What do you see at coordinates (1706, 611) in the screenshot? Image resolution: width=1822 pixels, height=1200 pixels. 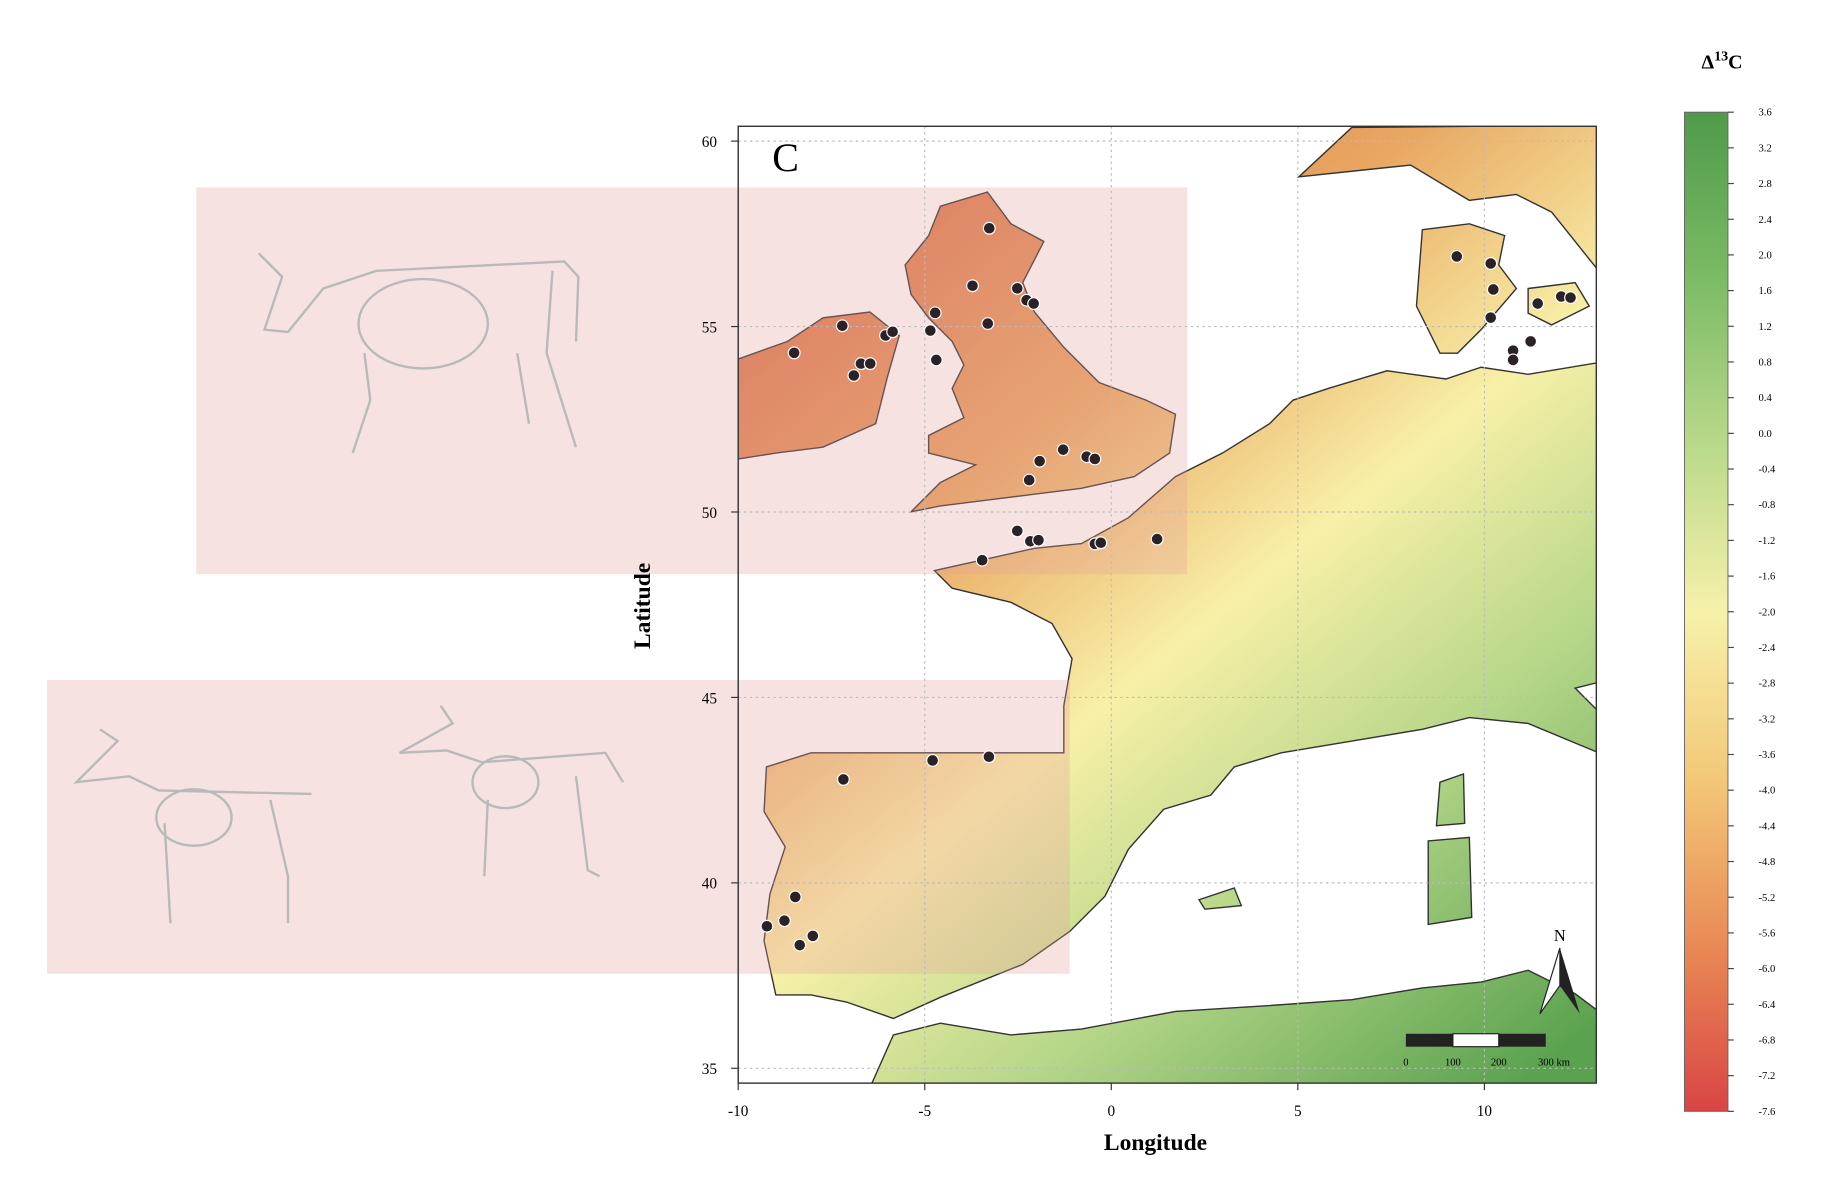 I see `colorbar` at bounding box center [1706, 611].